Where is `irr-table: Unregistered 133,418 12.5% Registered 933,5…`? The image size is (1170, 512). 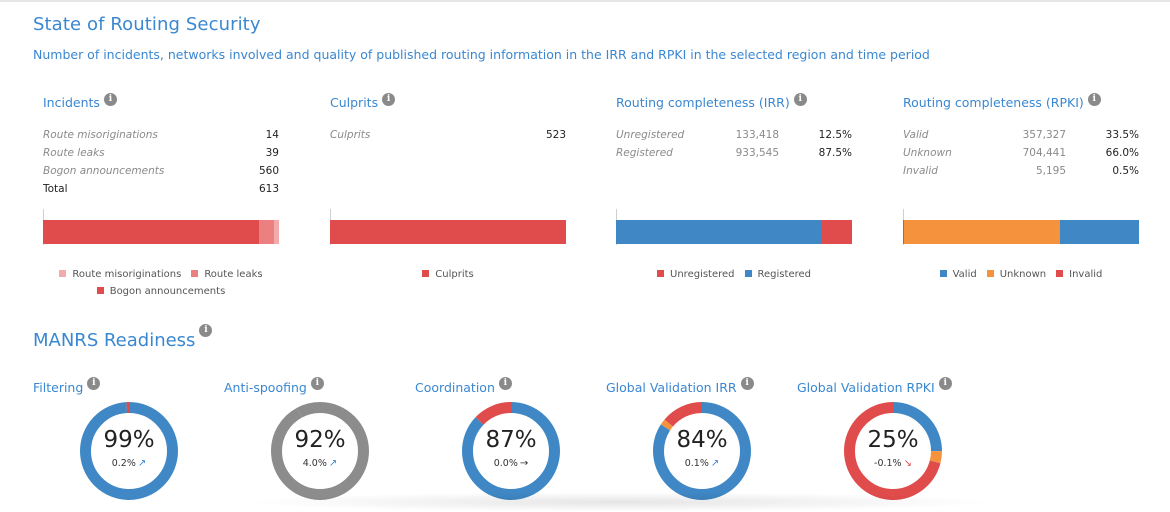 irr-table: Unregistered 133,418 12.5% Registered 933,5… is located at coordinates (734, 147).